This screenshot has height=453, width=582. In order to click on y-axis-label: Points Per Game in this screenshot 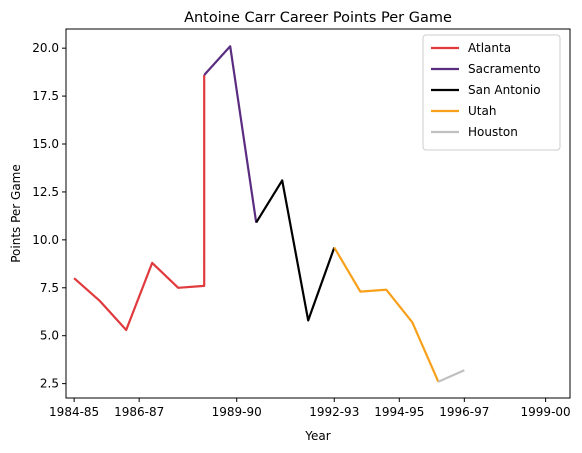, I will do `click(16, 213)`.